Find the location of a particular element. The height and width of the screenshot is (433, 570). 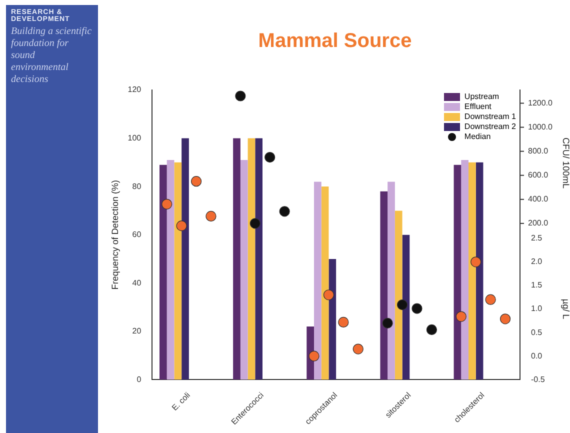

y3-tick-label: 1.5 is located at coordinates (537, 285).